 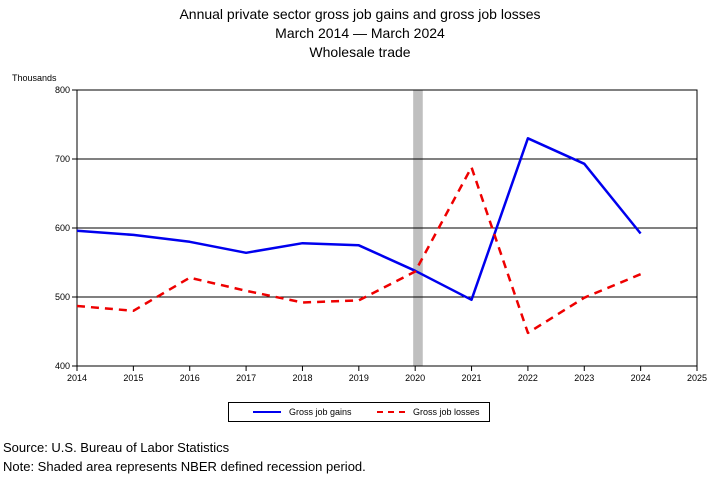 I want to click on x-tick-label: 2019, so click(x=359, y=378).